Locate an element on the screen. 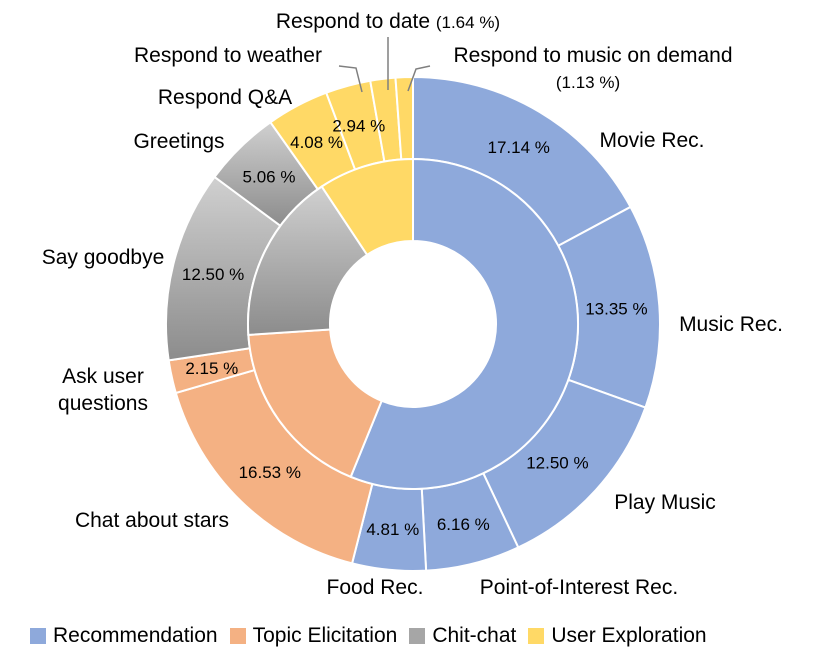 The image size is (830, 662). category-label-chat-about-stars: Chat about stars is located at coordinates (152, 520).